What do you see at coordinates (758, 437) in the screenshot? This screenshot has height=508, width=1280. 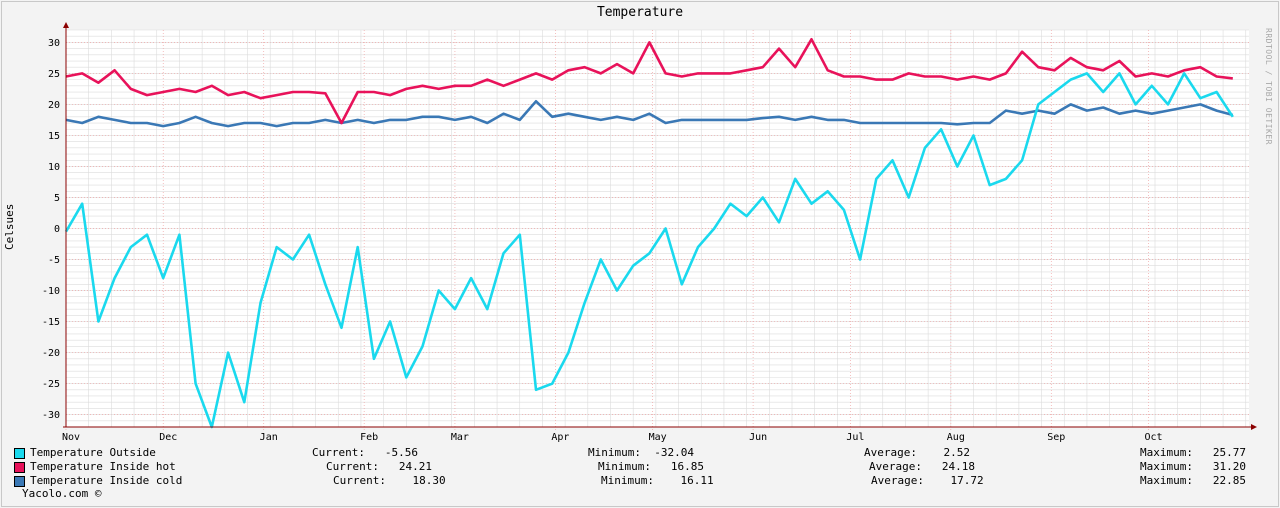 I see `x-tick-label: Jun` at bounding box center [758, 437].